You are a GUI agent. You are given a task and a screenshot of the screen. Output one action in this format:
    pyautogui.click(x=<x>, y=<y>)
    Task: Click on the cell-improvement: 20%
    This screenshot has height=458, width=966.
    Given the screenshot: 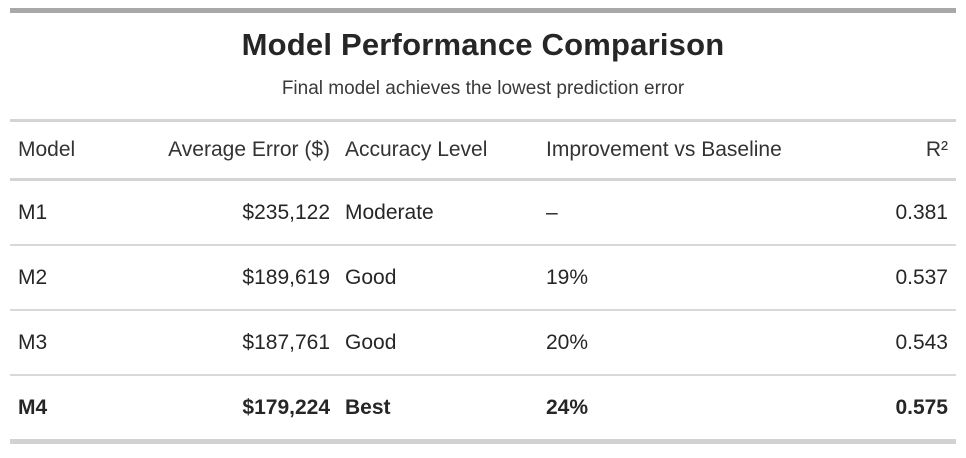 What is the action you would take?
    pyautogui.click(x=693, y=343)
    